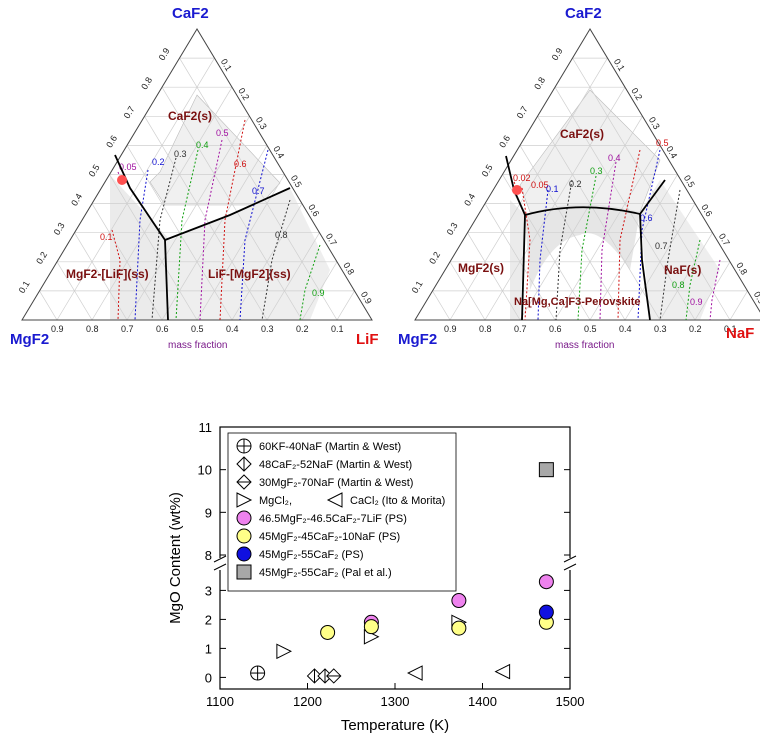  What do you see at coordinates (539, 83) in the screenshot?
I see `tri2-tick-left: 0.8` at bounding box center [539, 83].